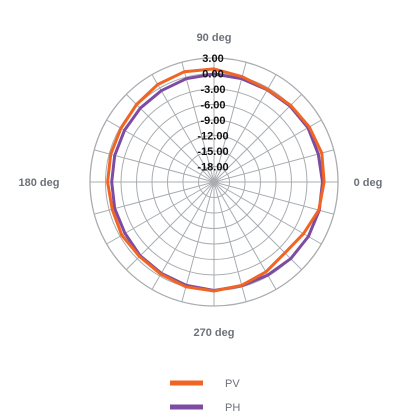 The width and height of the screenshot is (401, 415). What do you see at coordinates (39, 183) in the screenshot?
I see `angle-label-180: 180 deg` at bounding box center [39, 183].